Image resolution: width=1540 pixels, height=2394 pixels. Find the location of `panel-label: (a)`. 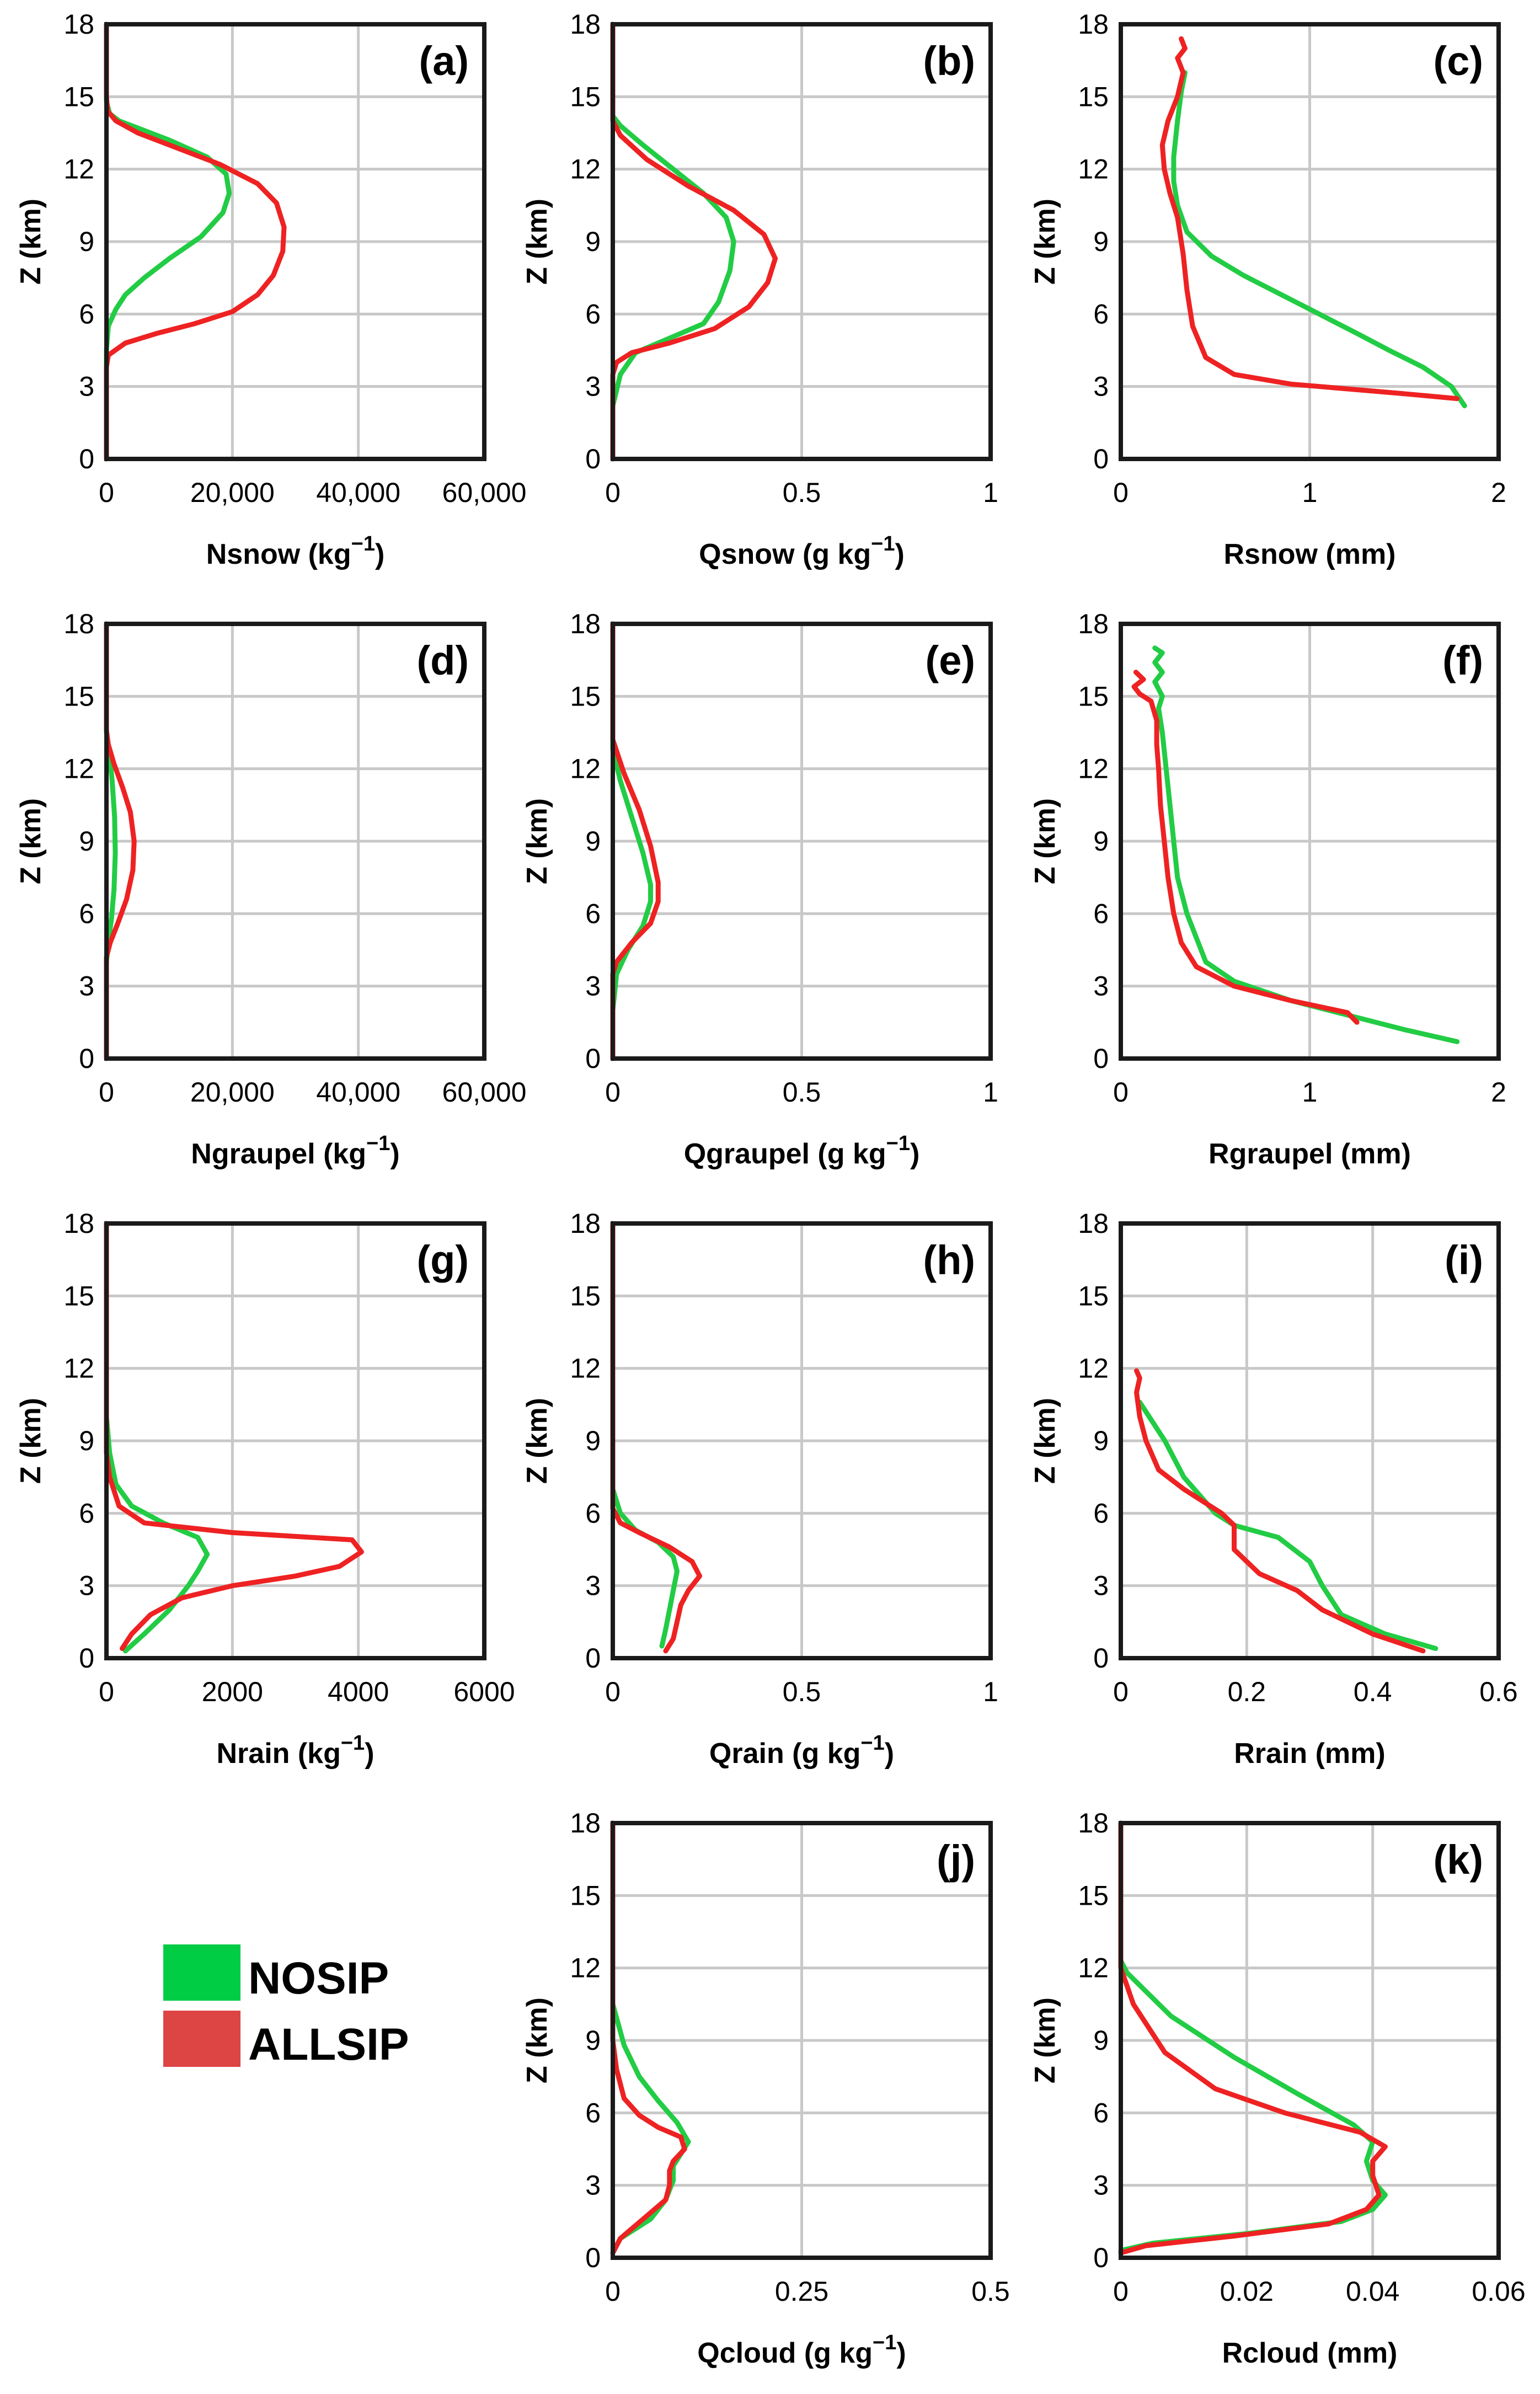

panel-label: (a) is located at coordinates (444, 61).